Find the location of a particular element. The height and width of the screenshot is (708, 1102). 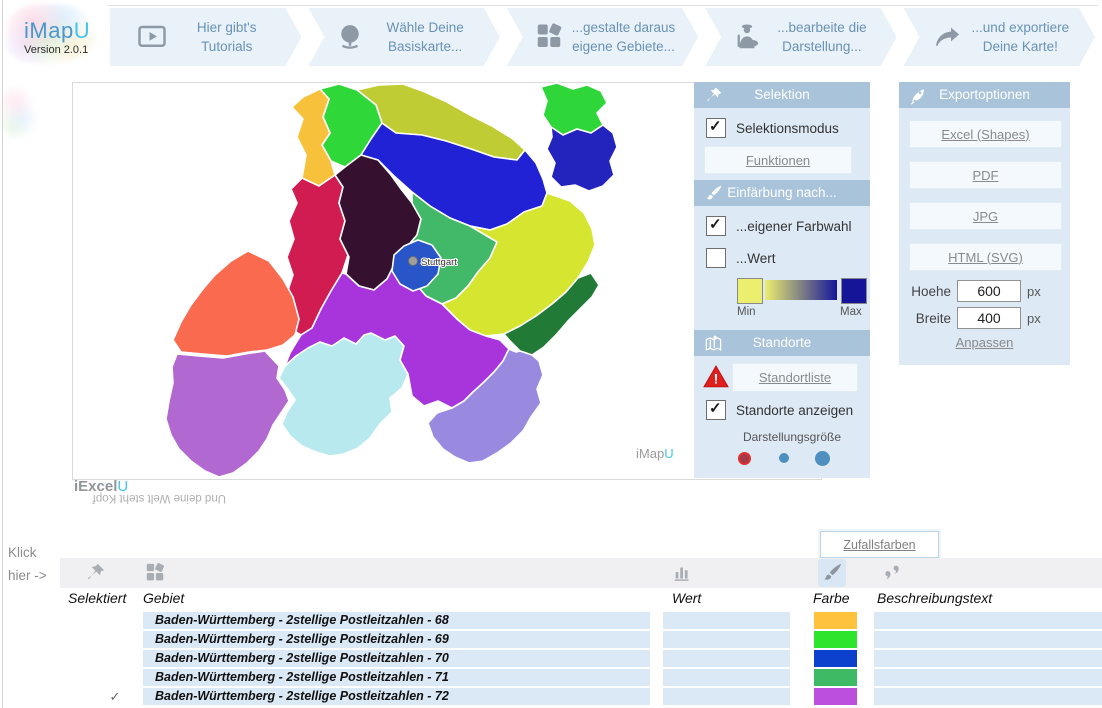

map-icon is located at coordinates (713, 343).